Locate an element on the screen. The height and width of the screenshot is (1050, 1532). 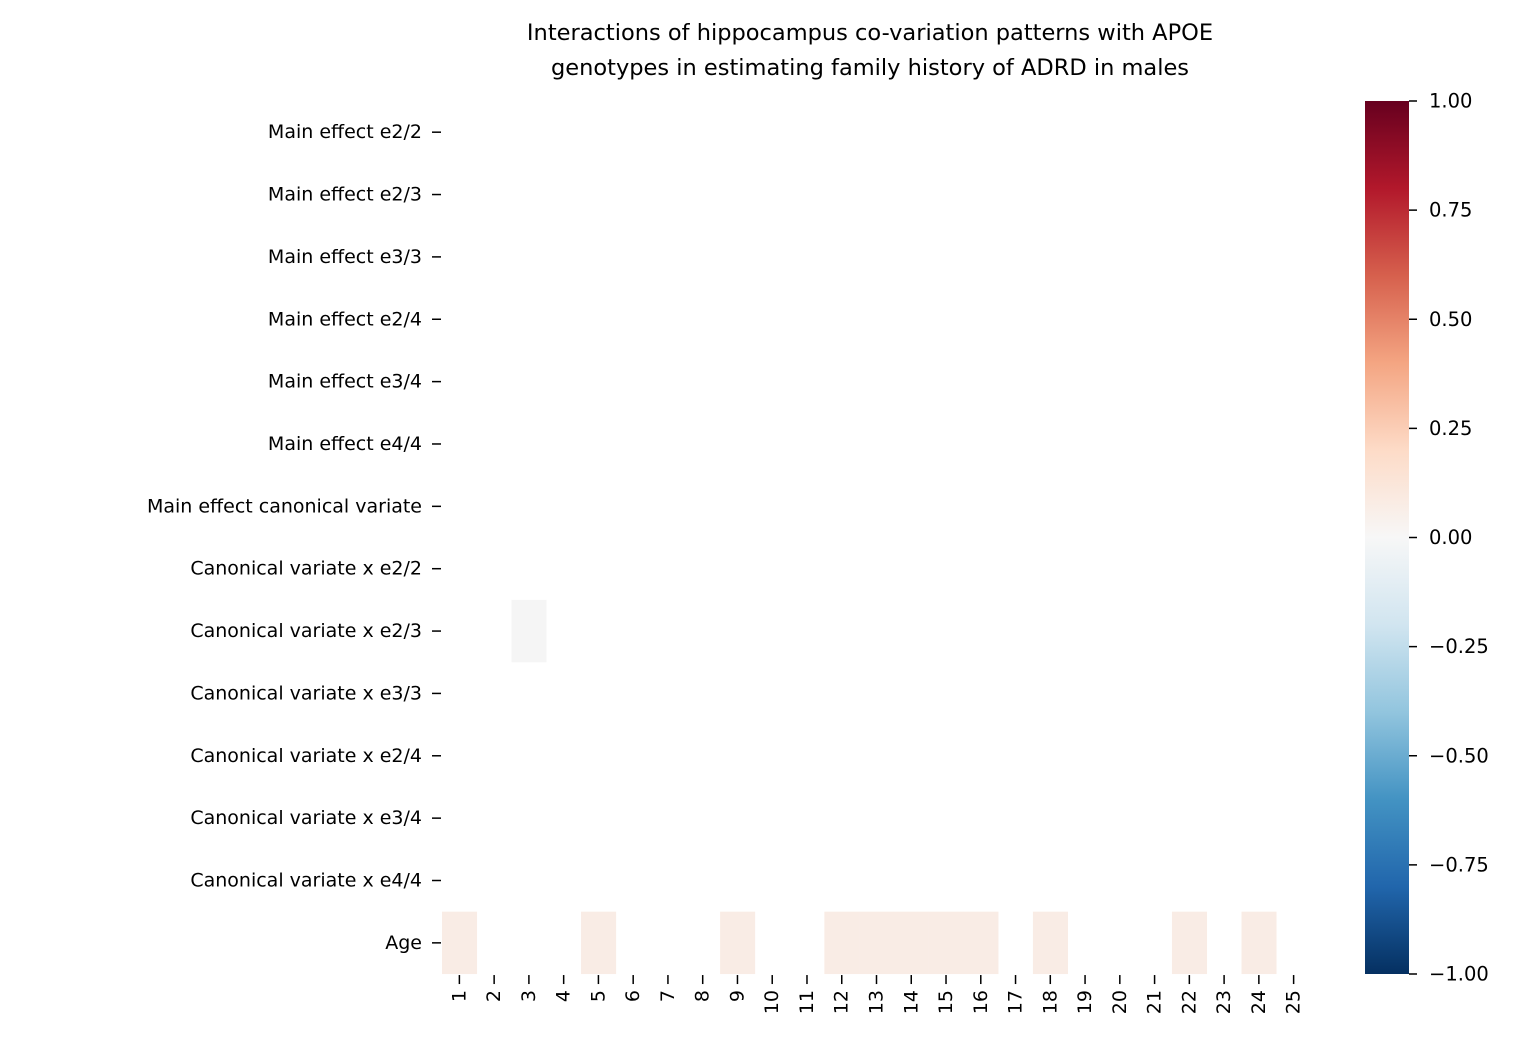
y-tick-label-main-effect-e2-3: Main effect e2/3 is located at coordinates (345, 195).